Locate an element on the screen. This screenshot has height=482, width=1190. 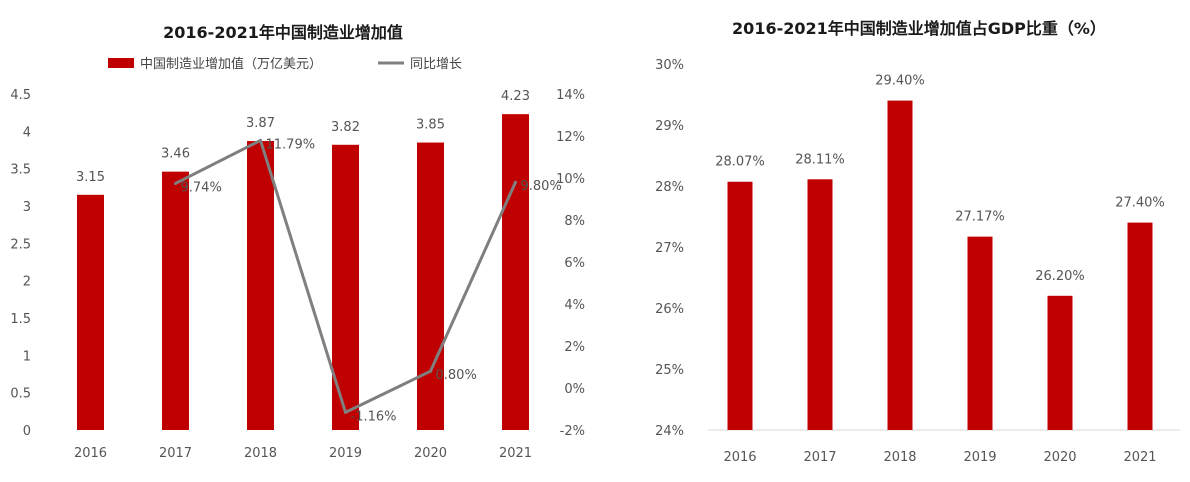
y-left-tick-label: 3.5 is located at coordinates (20, 170).